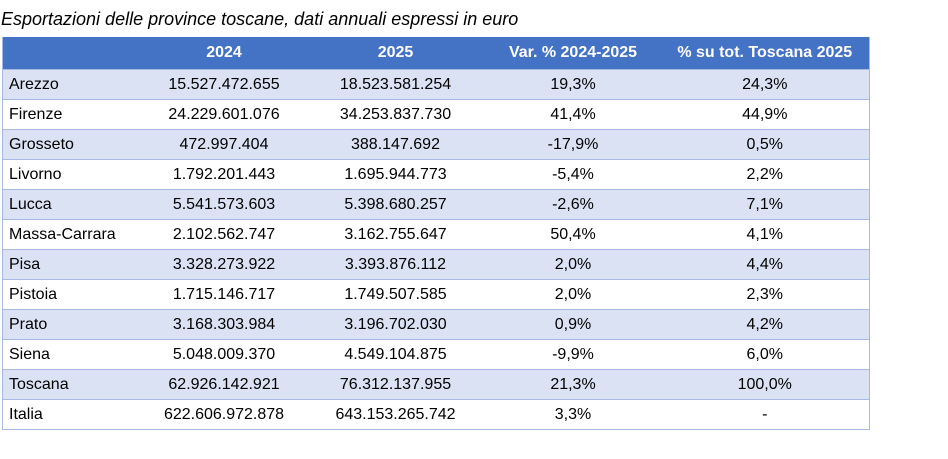 The image size is (948, 459). I want to click on province-cell: Arezzo, so click(72, 84).